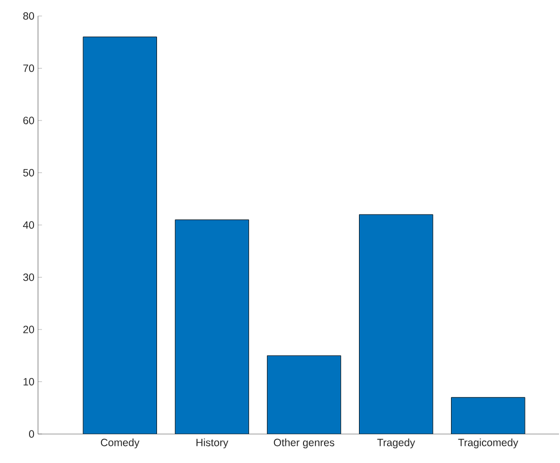  I want to click on y-tick-label: 0, so click(31, 434).